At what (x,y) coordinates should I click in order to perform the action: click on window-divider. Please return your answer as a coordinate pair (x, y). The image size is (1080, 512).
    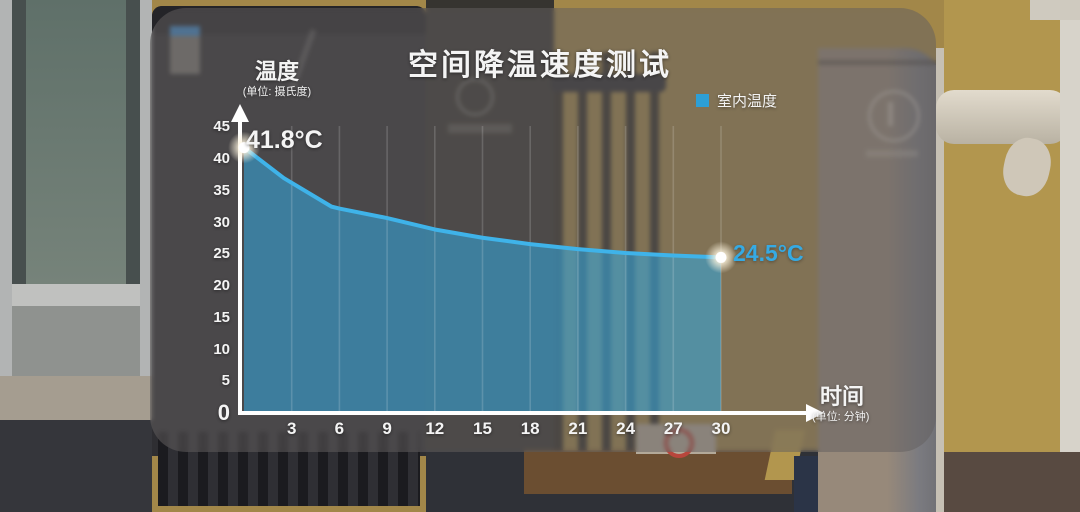
    Looking at the image, I should click on (76, 295).